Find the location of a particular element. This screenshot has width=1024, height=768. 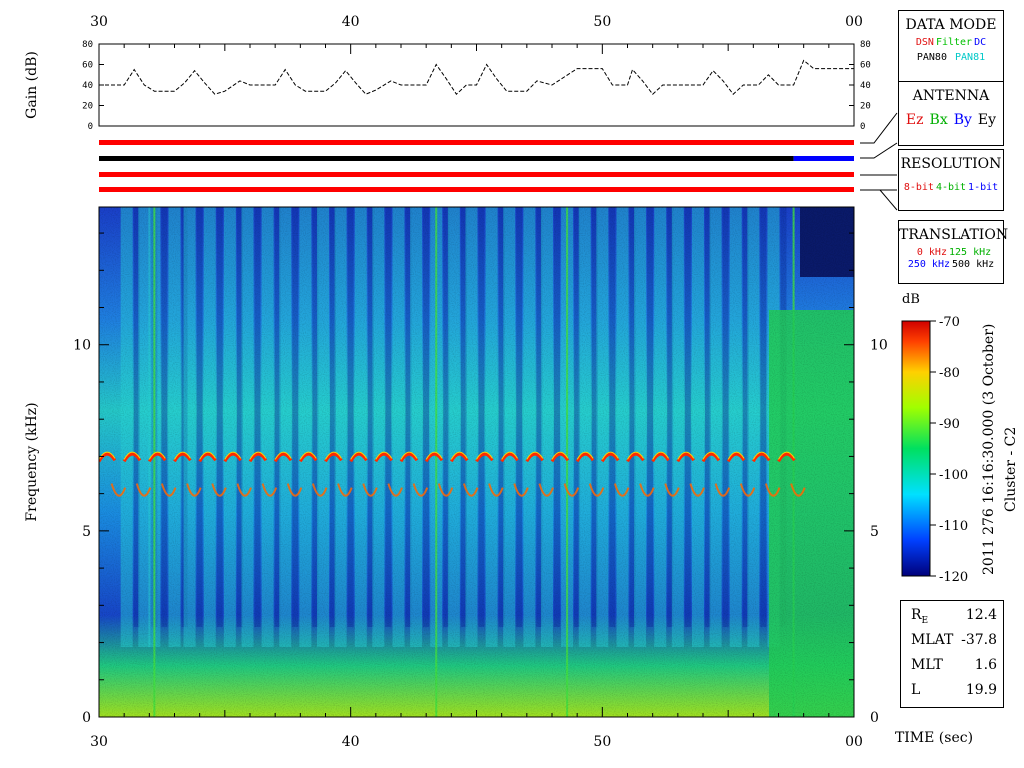

translation-box: TRANSLATION 0 kHz 125 kHz 250 kHz 500 kHz is located at coordinates (953, 252).